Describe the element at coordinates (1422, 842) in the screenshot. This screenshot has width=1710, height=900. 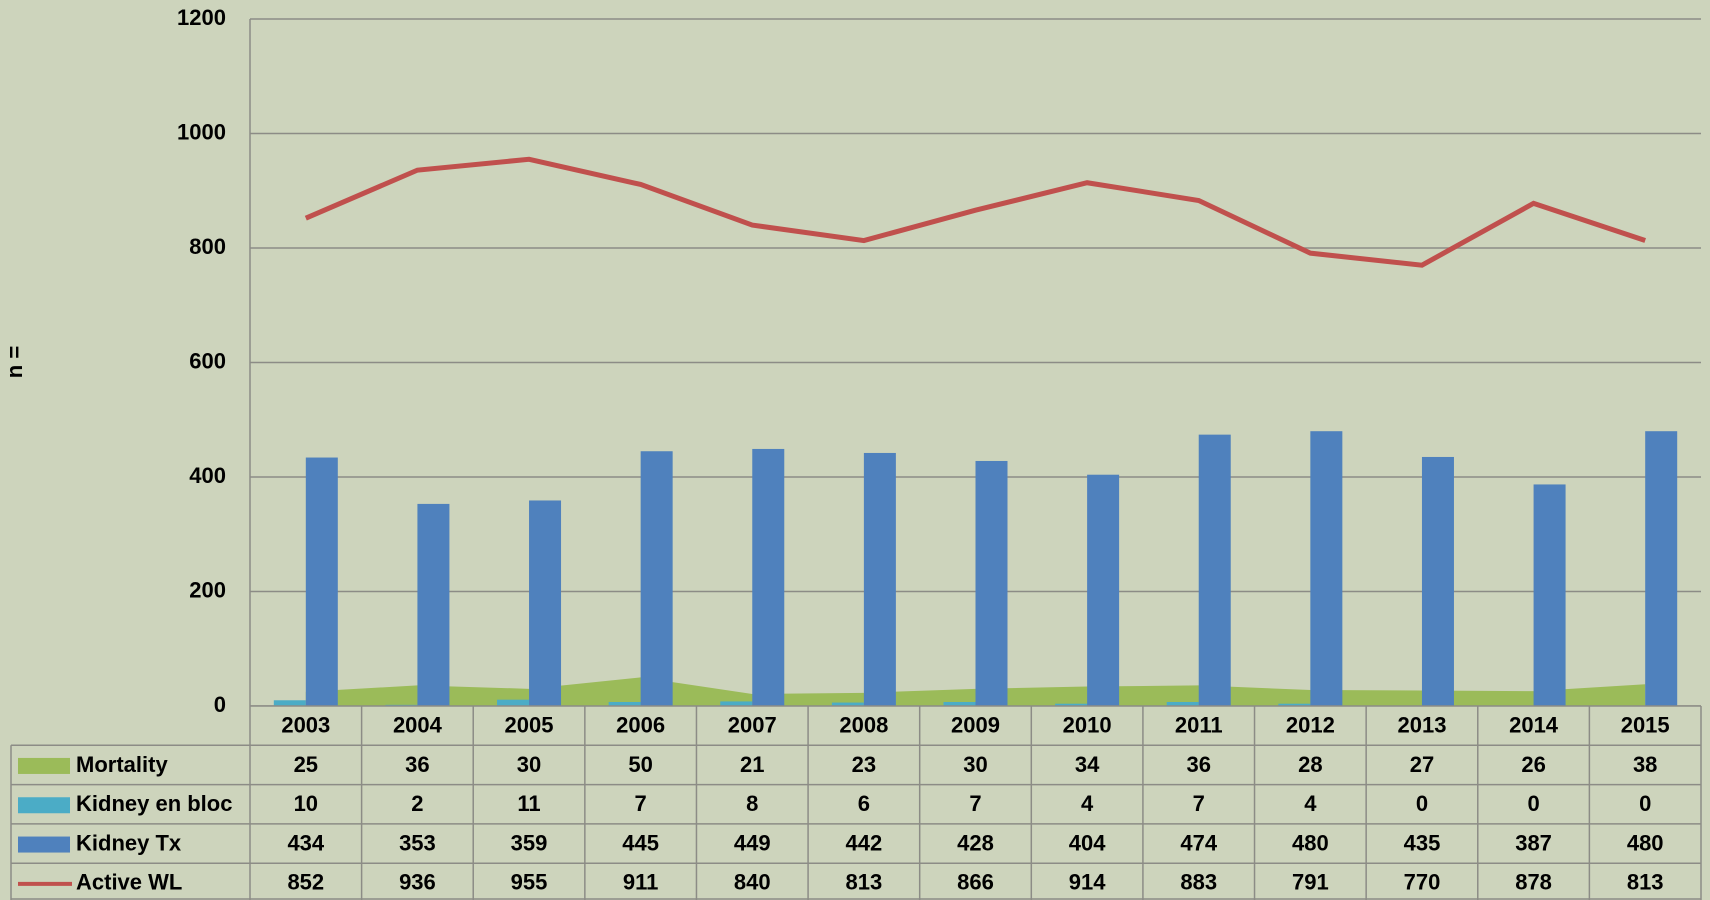
I see `table-value: 435` at that location.